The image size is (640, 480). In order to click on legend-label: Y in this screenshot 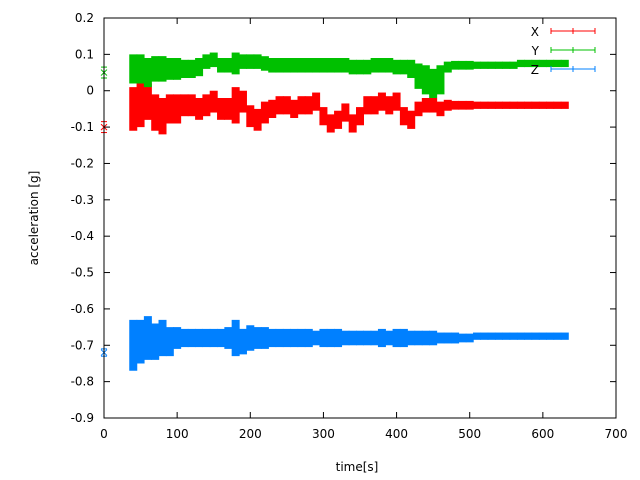, I will do `click(535, 51)`.